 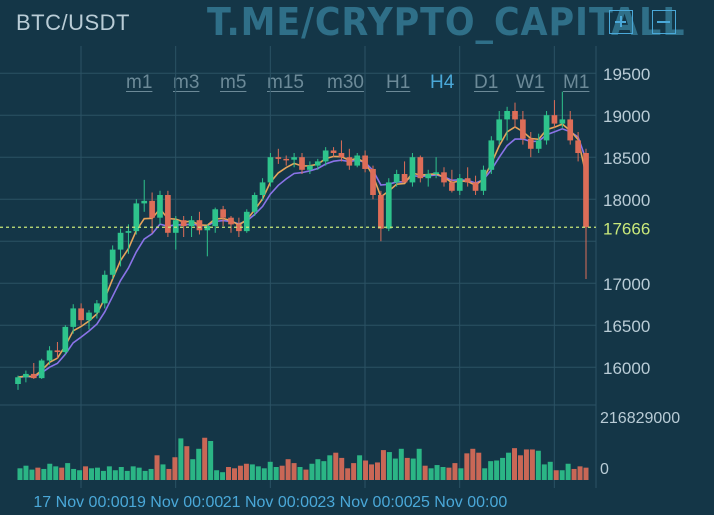 What do you see at coordinates (664, 22) in the screenshot?
I see `zoom-out-button` at bounding box center [664, 22].